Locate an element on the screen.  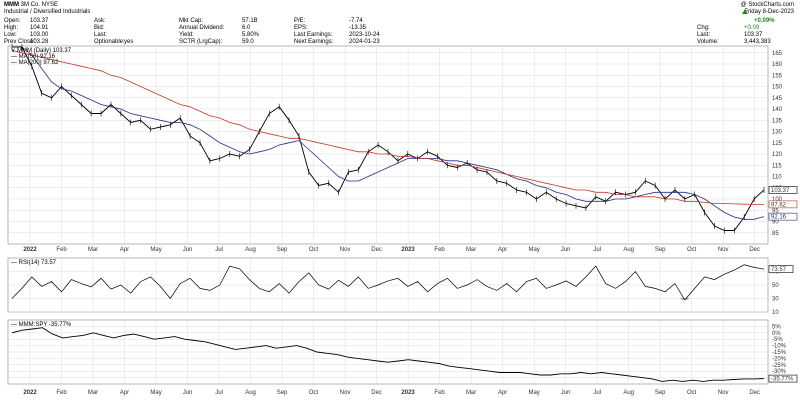
mid-label: Bid: is located at coordinates (99, 28).